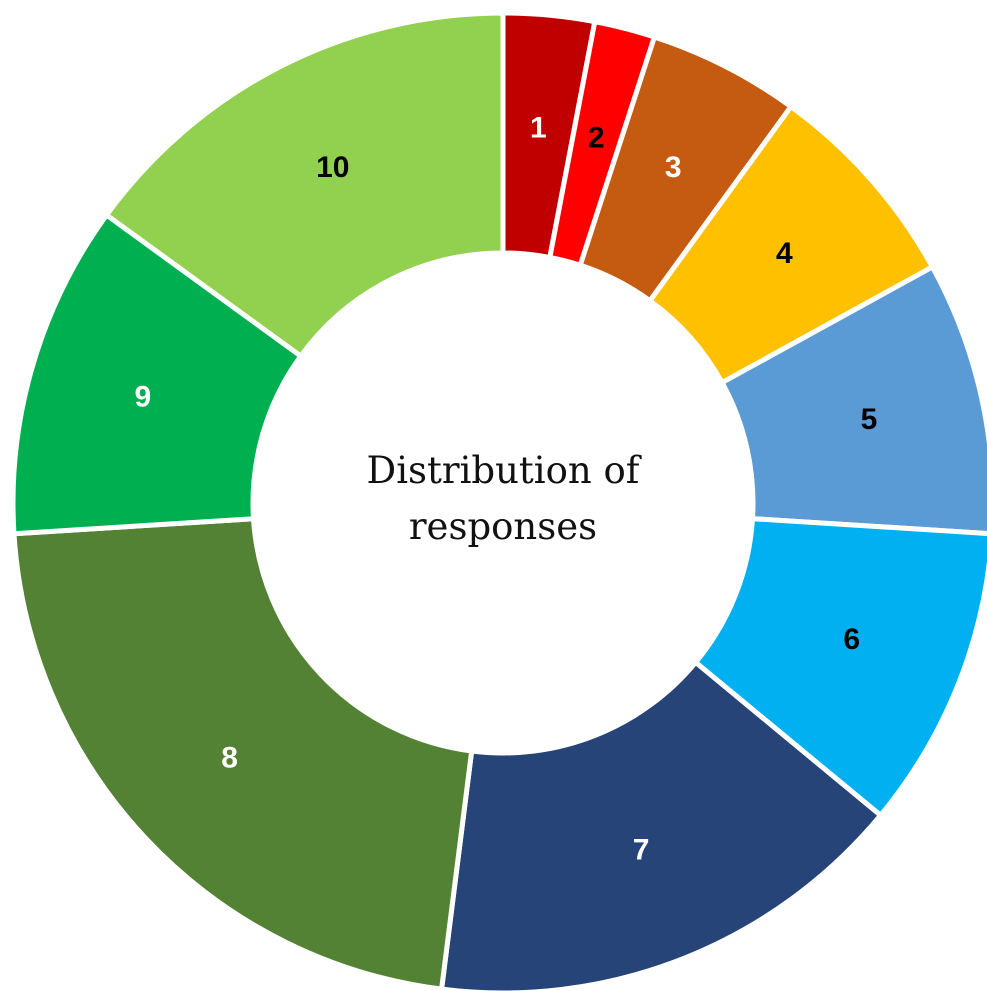 The height and width of the screenshot is (991, 987). Describe the element at coordinates (869, 419) in the screenshot. I see `segment-label: 5` at that location.